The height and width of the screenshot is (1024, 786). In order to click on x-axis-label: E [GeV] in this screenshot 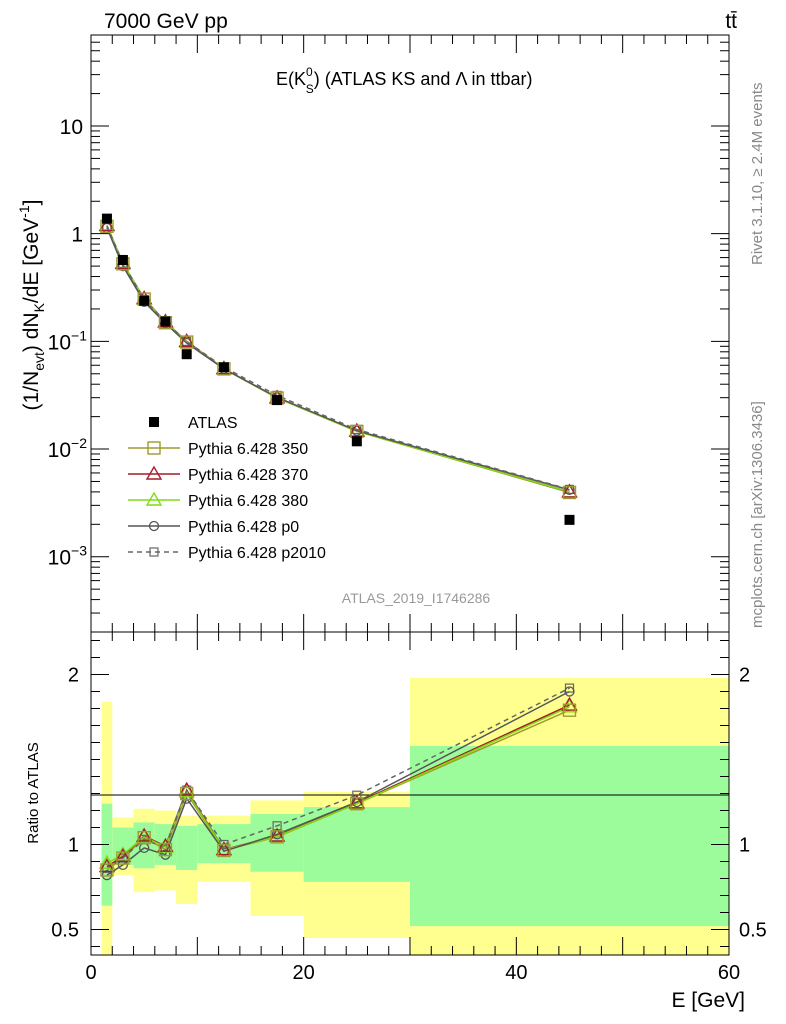, I will do `click(708, 1000)`.